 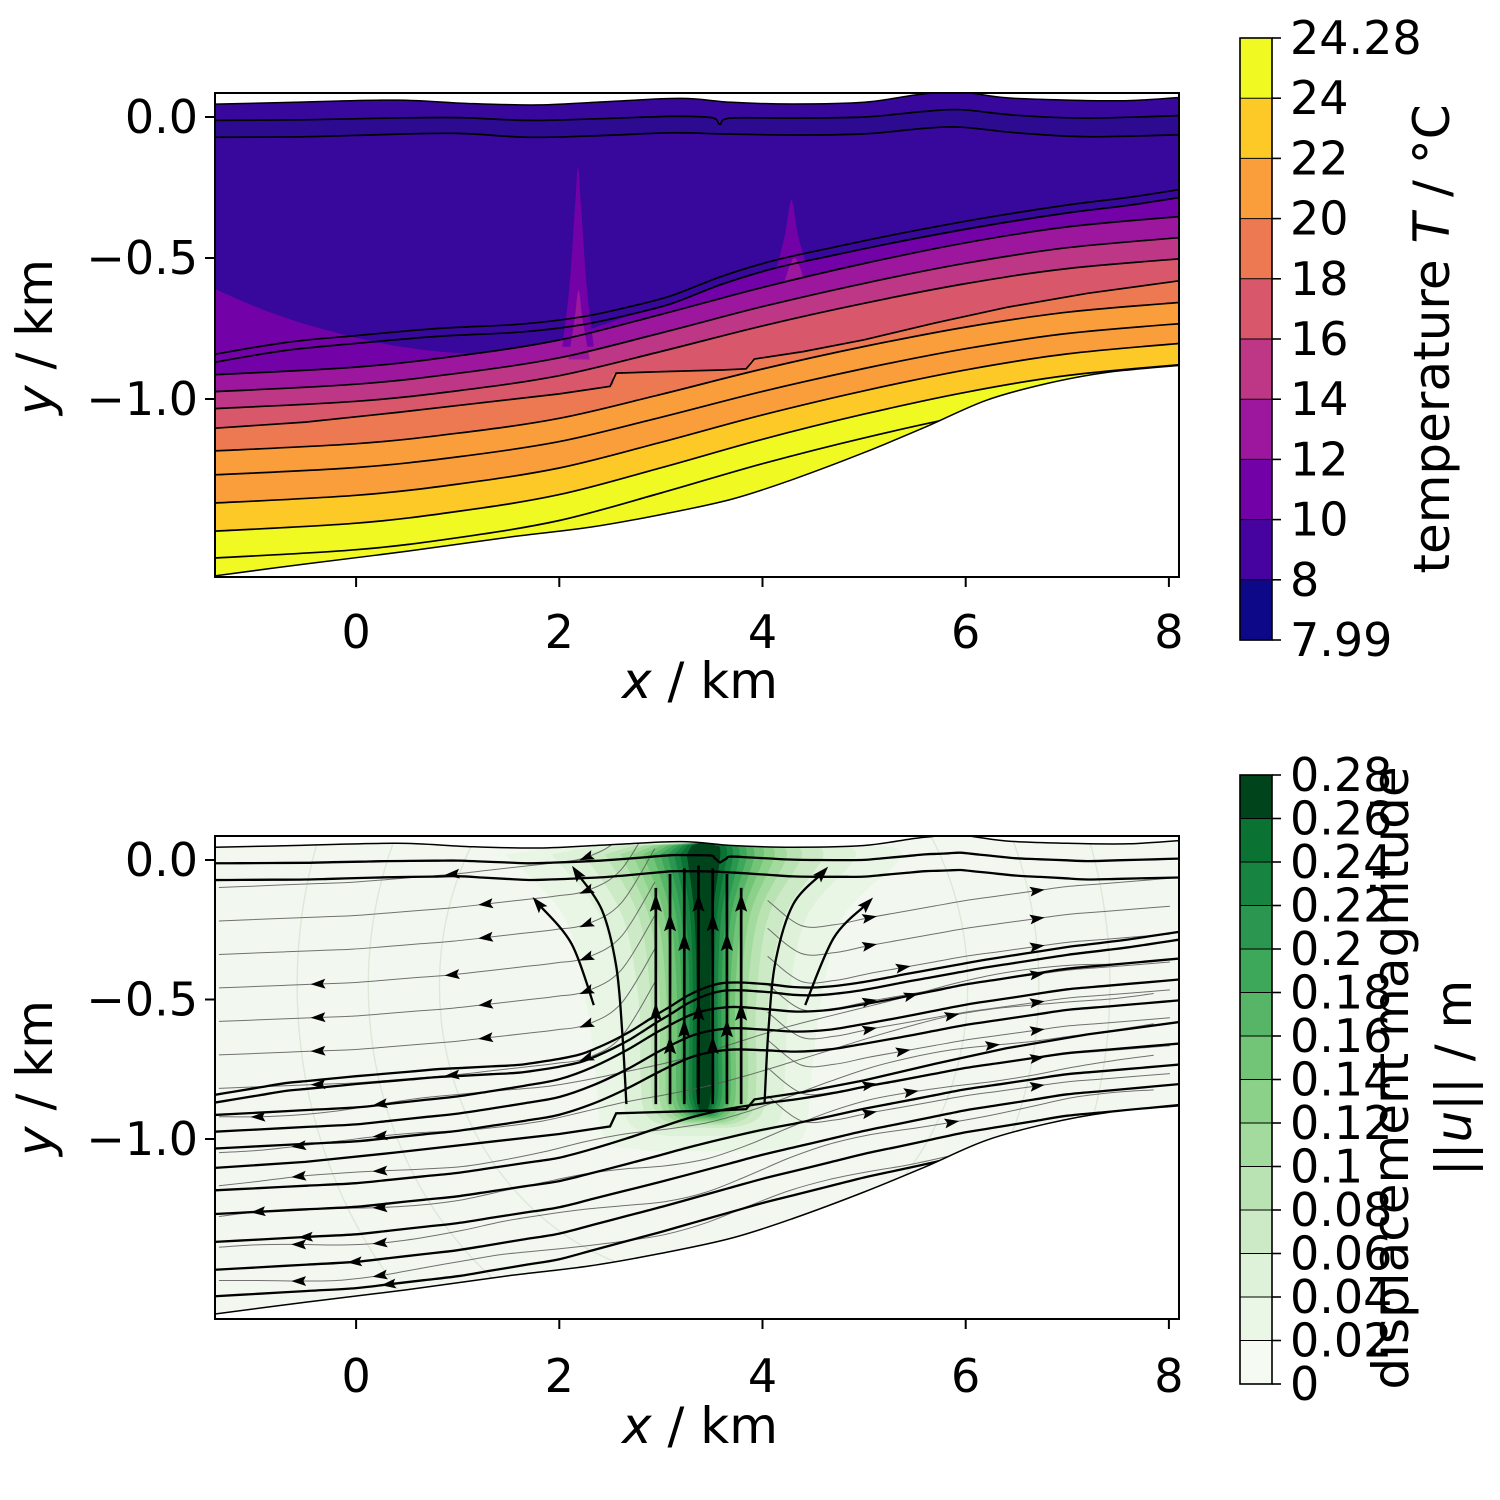 What do you see at coordinates (762, 632) in the screenshot?
I see `x-tick-label: 4` at bounding box center [762, 632].